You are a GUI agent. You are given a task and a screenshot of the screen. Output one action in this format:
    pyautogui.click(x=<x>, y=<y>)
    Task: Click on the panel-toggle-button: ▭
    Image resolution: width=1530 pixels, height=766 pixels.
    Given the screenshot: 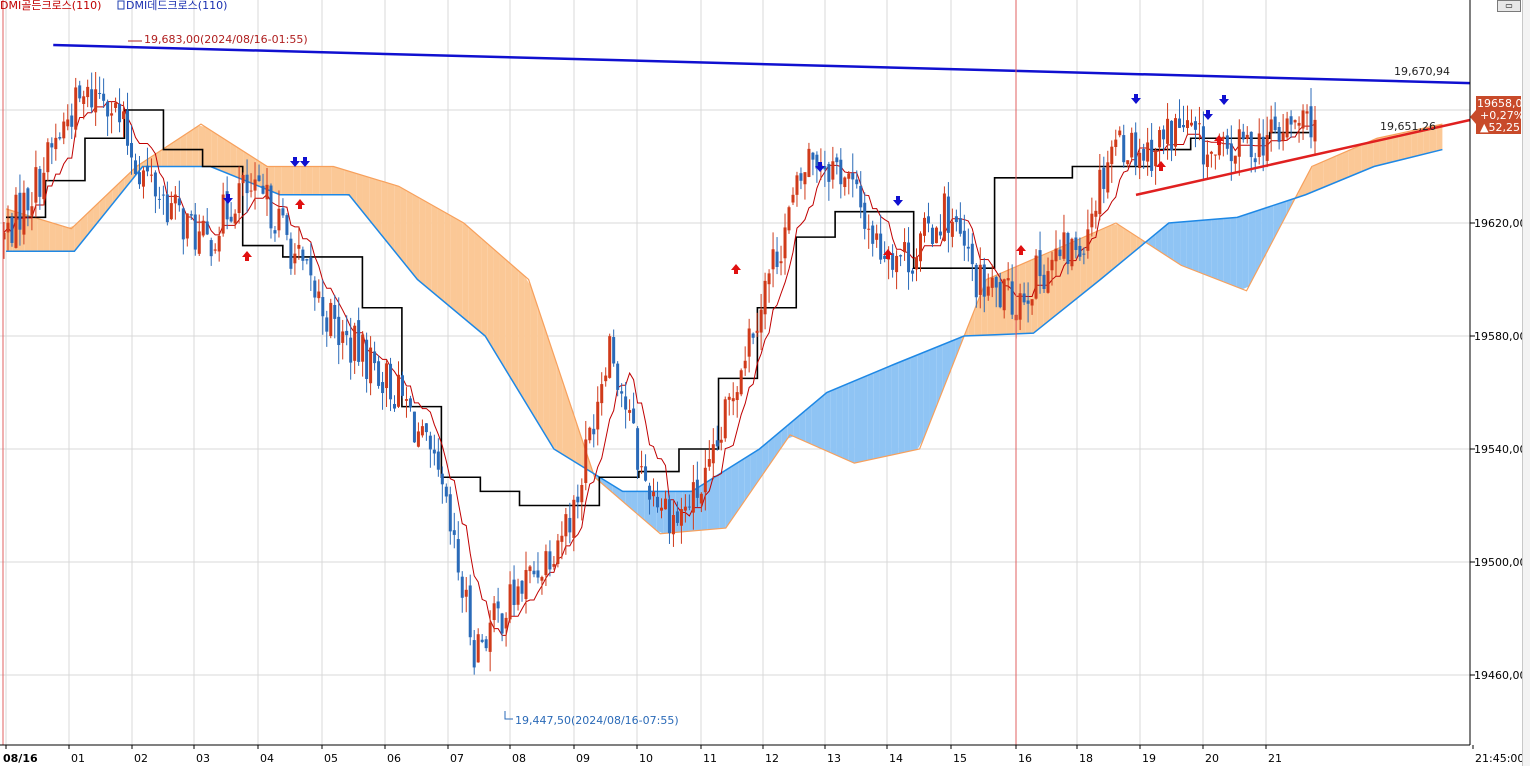 What is the action you would take?
    pyautogui.click(x=1509, y=6)
    